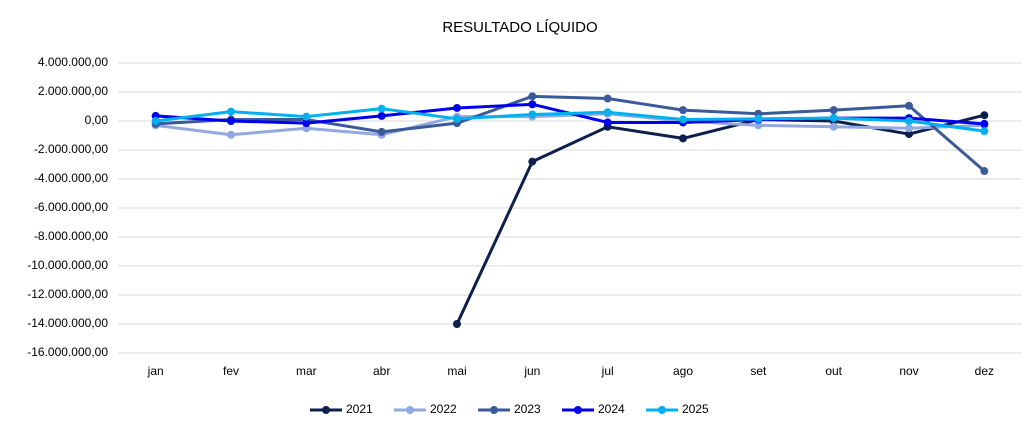 The image size is (1026, 425). I want to click on x-tick-label: set, so click(758, 371).